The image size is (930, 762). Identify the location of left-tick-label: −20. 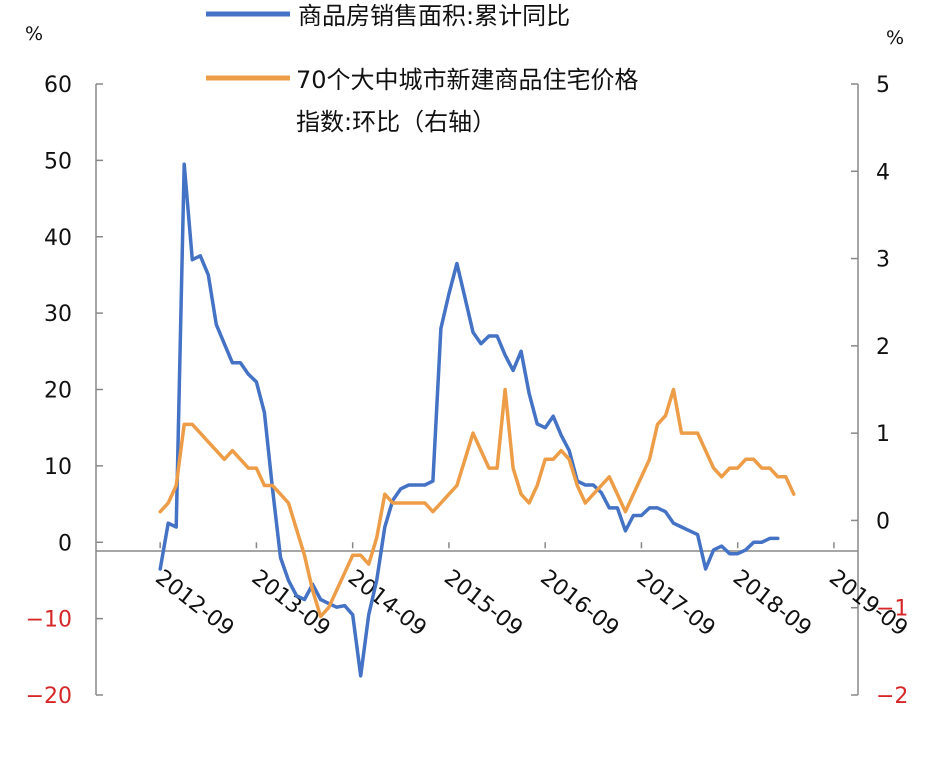
(49, 696).